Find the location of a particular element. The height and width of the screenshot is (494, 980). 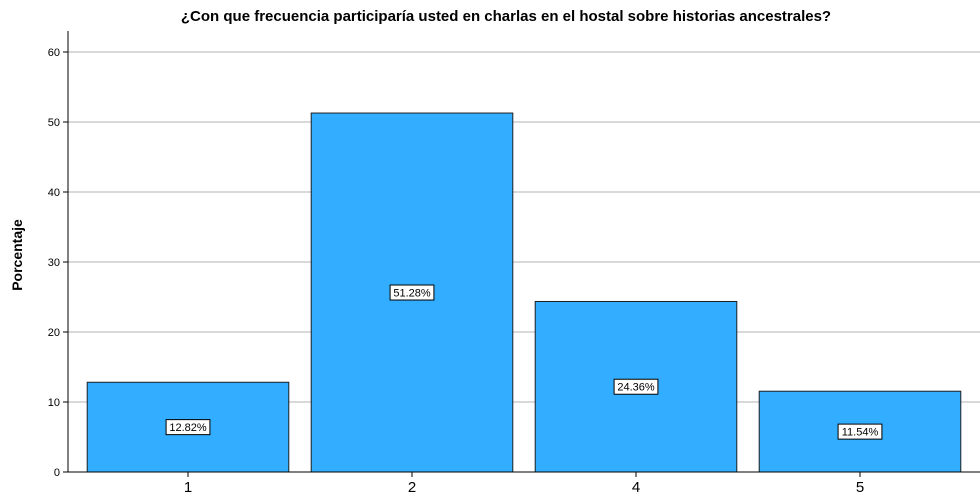

y-tick-label: 50 is located at coordinates (54, 123).